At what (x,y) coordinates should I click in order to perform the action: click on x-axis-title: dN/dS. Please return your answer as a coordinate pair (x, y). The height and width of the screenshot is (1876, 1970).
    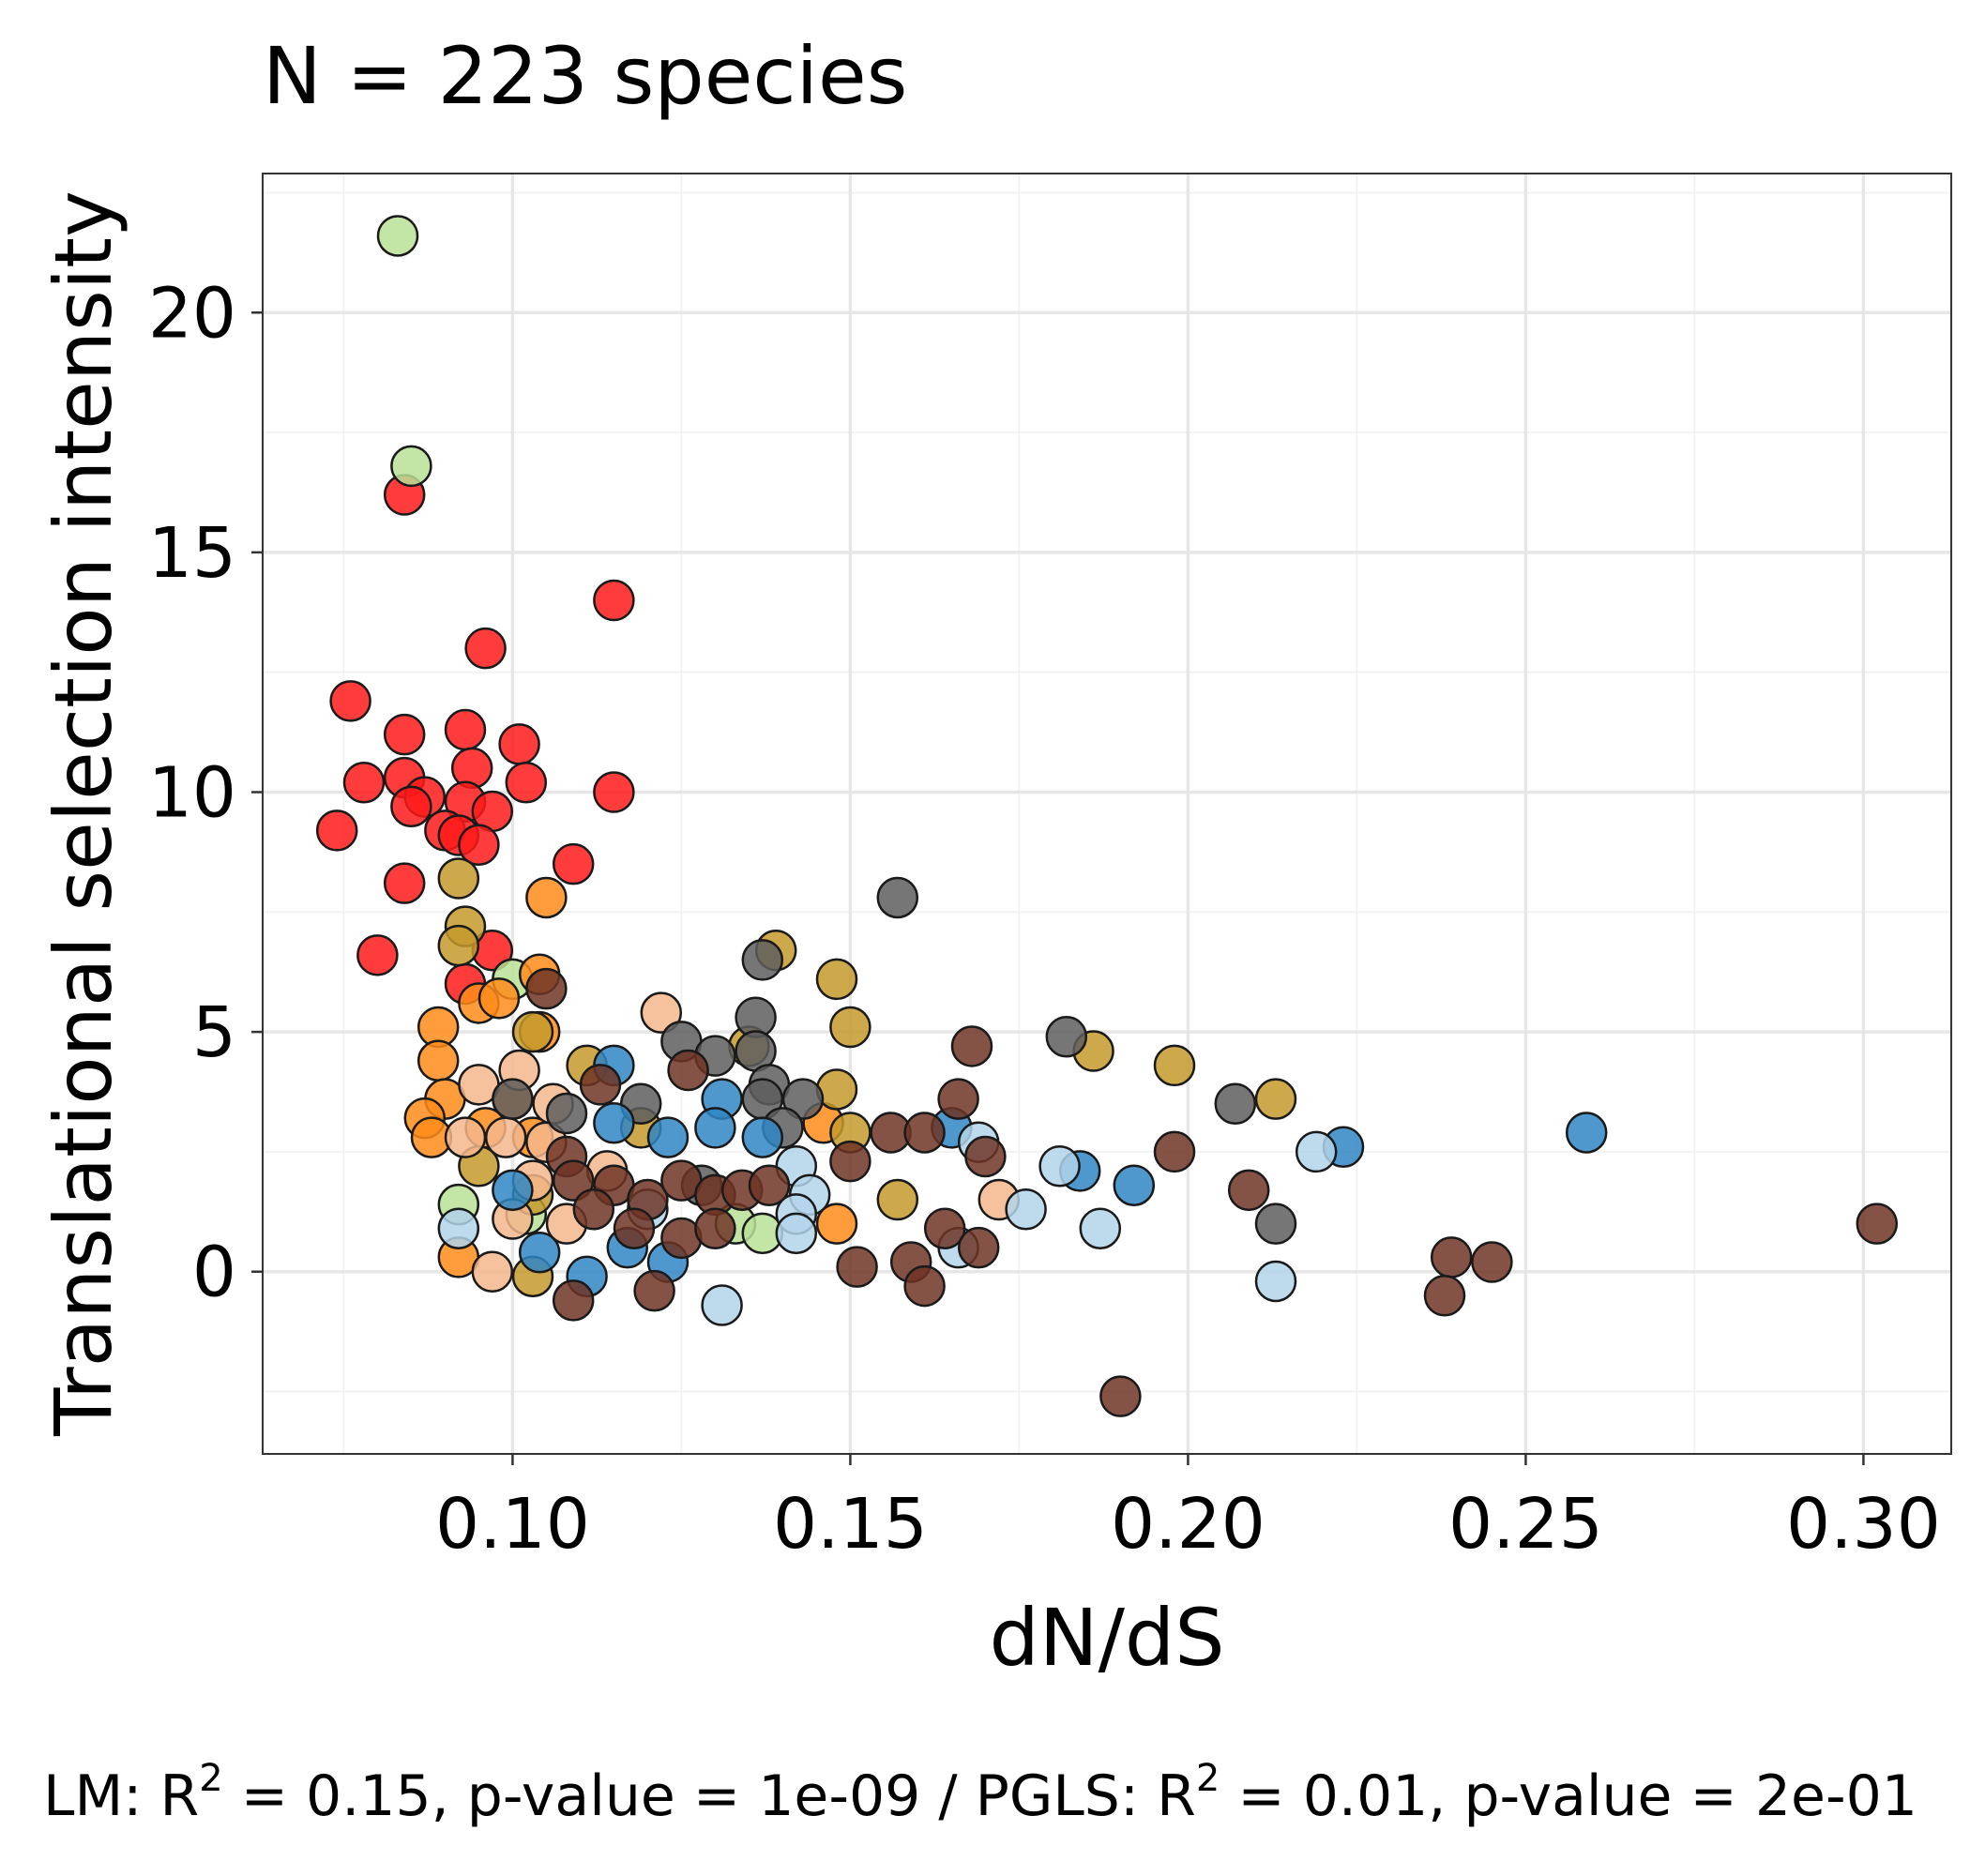
    Looking at the image, I should click on (1106, 1638).